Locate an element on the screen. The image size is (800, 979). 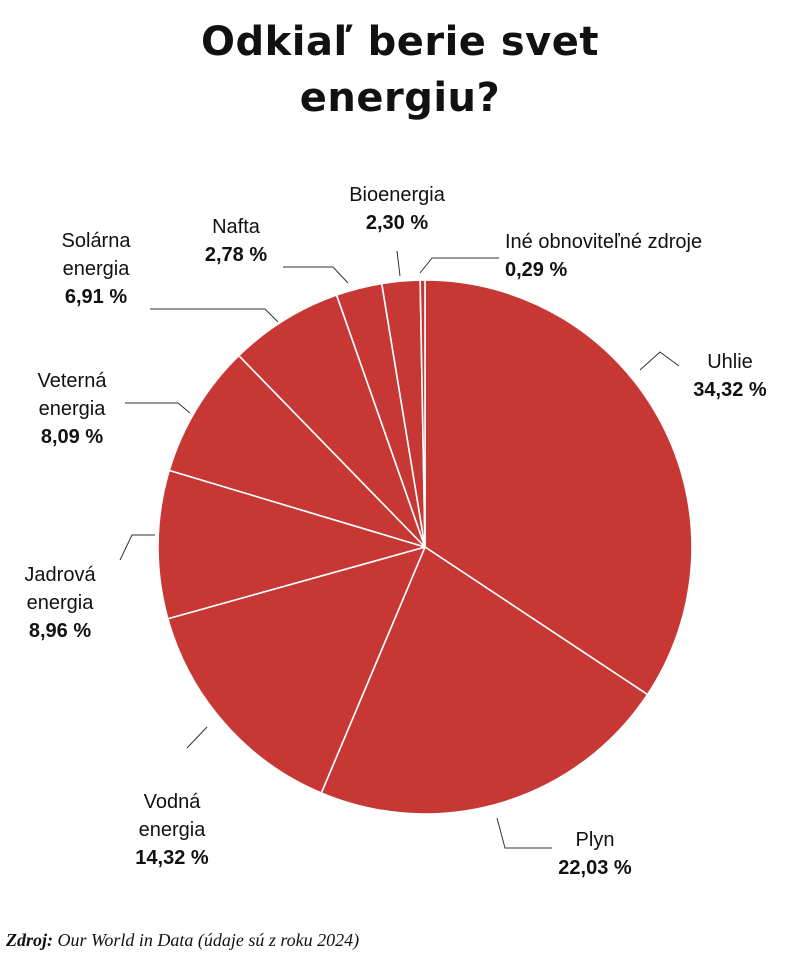
slice-name: Nafta is located at coordinates (236, 227).